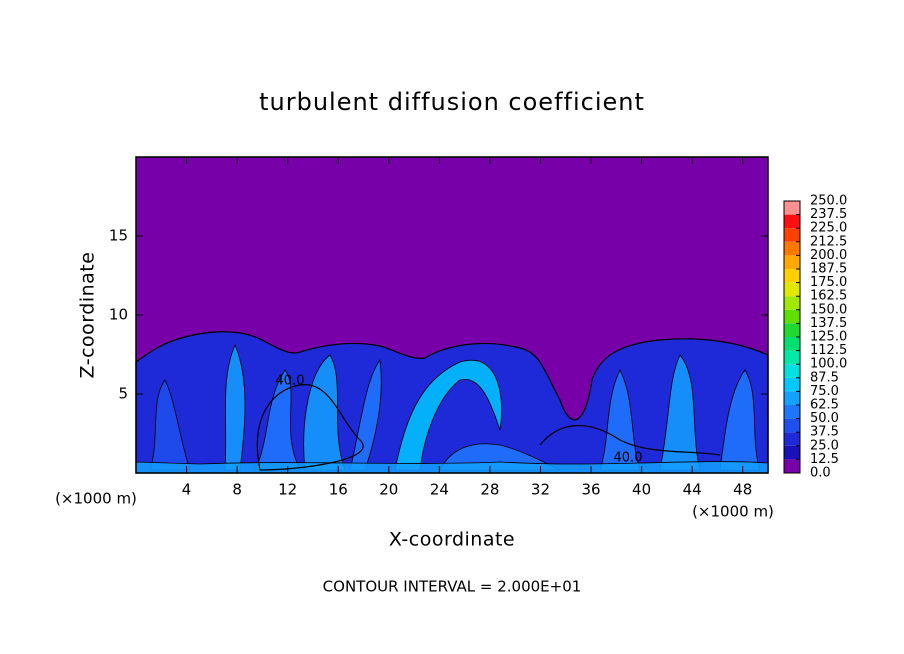 The height and width of the screenshot is (654, 904). I want to click on x-tick-label: 28, so click(489, 490).